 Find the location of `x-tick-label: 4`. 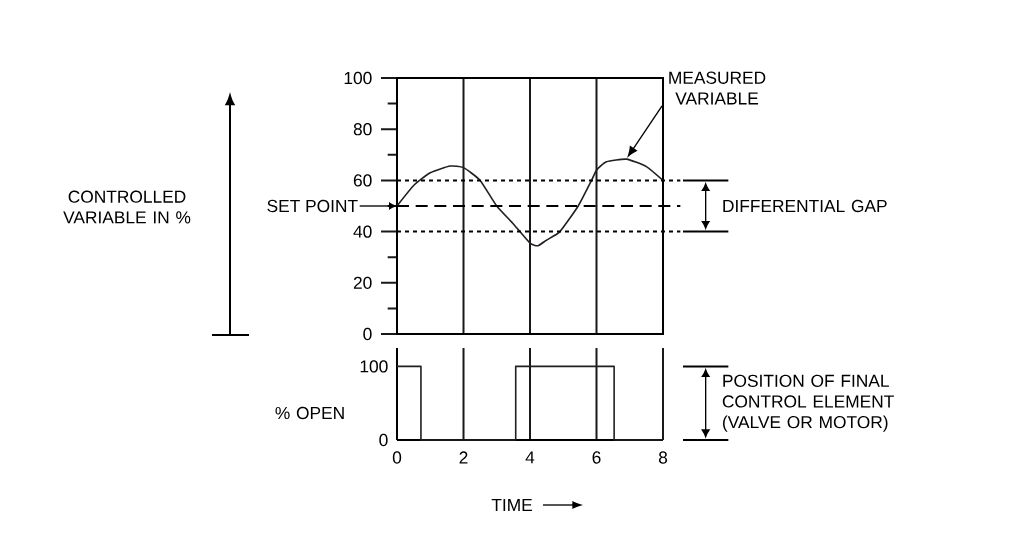

x-tick-label: 4 is located at coordinates (530, 457).